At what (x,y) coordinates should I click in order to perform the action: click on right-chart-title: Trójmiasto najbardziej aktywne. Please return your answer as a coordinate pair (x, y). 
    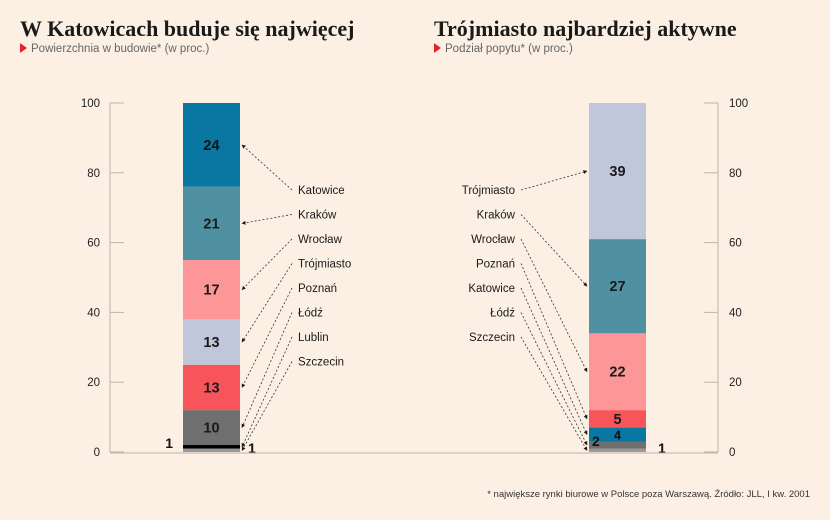
    Looking at the image, I should click on (585, 28).